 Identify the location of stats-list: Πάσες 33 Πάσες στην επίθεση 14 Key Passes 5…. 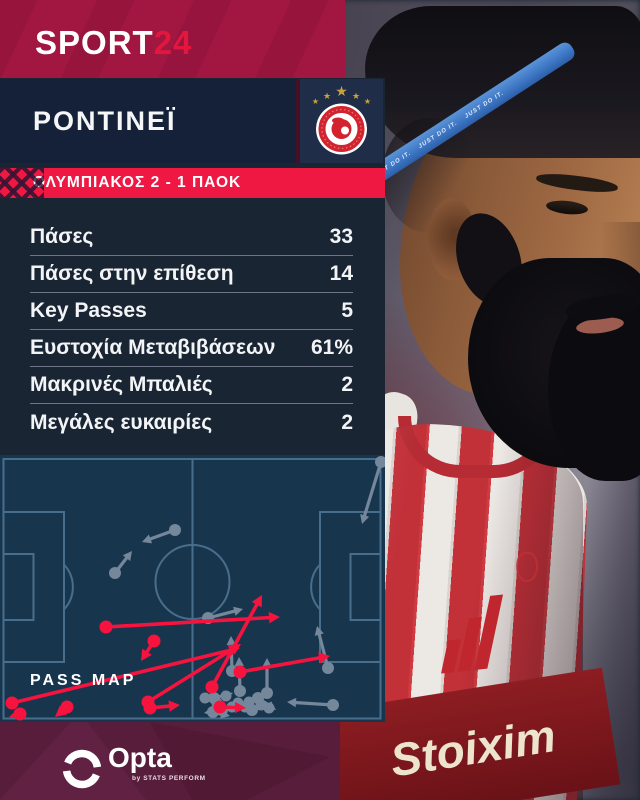
(191, 330).